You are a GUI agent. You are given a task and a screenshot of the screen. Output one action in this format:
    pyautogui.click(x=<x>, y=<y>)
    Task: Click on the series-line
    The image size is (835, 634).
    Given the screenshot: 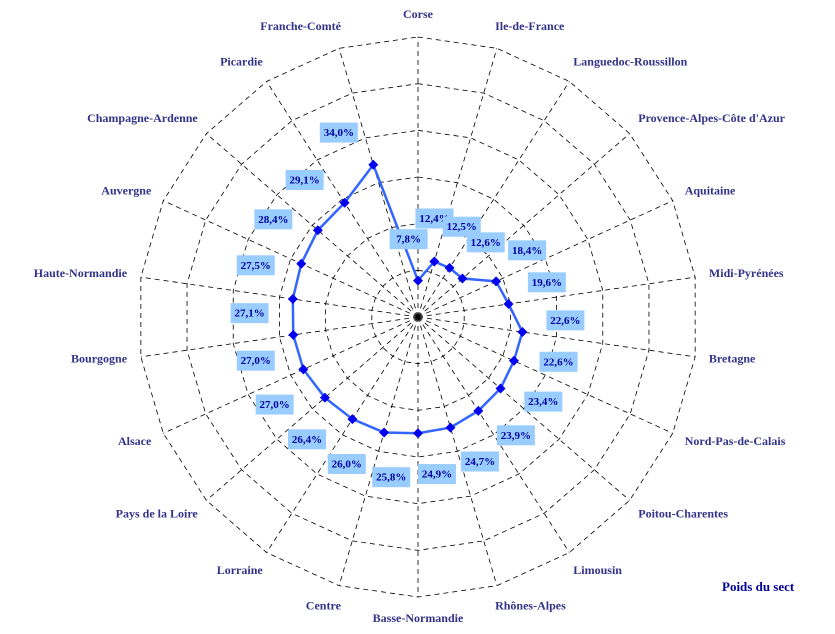 What is the action you would take?
    pyautogui.click(x=407, y=298)
    